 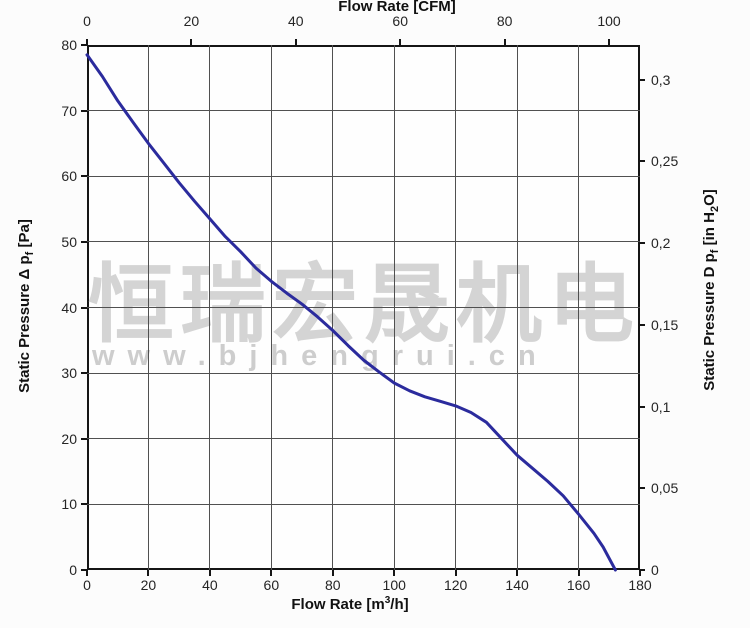 What do you see at coordinates (715, 209) in the screenshot?
I see `right-axis-title-h2o-subscript: 2` at bounding box center [715, 209].